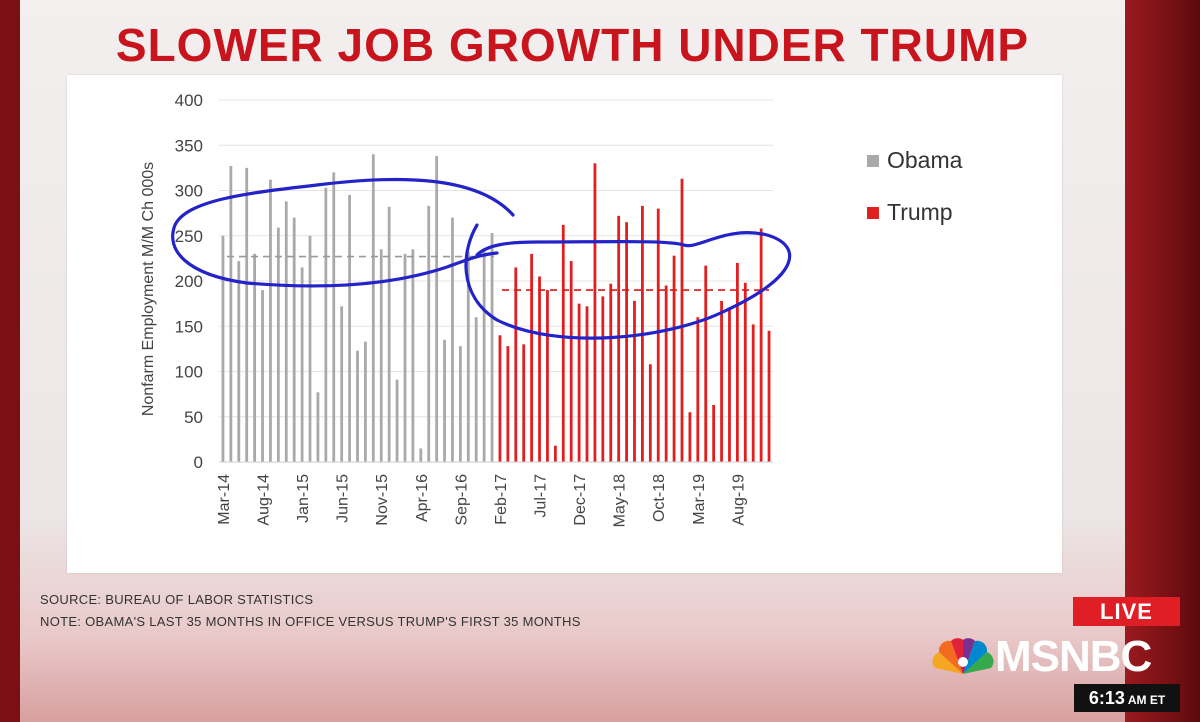 The image size is (1200, 722). What do you see at coordinates (659, 498) in the screenshot?
I see `x-tick-label: Oct-18` at bounding box center [659, 498].